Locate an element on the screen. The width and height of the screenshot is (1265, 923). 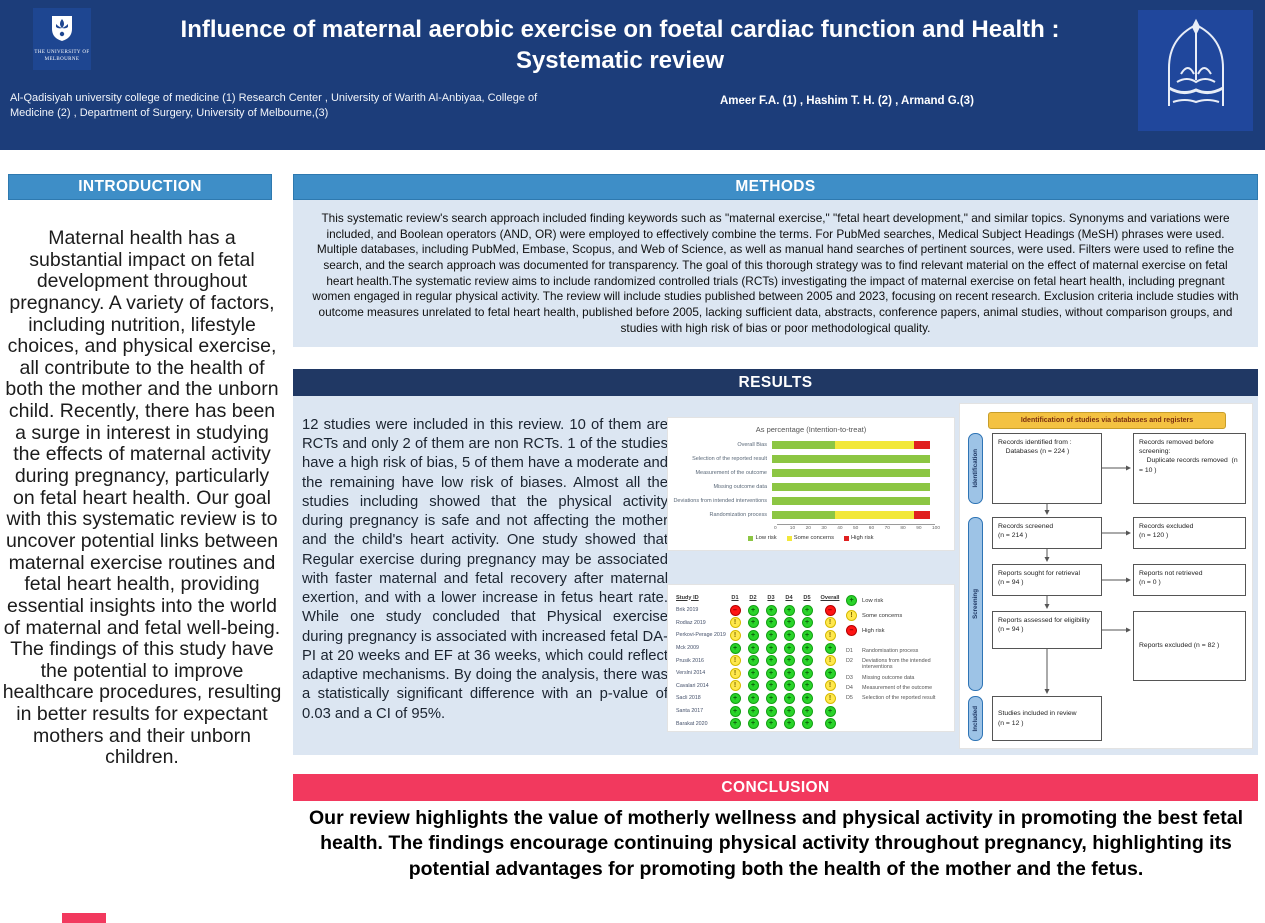
legend-label: Some concerns is located at coordinates (882, 615).